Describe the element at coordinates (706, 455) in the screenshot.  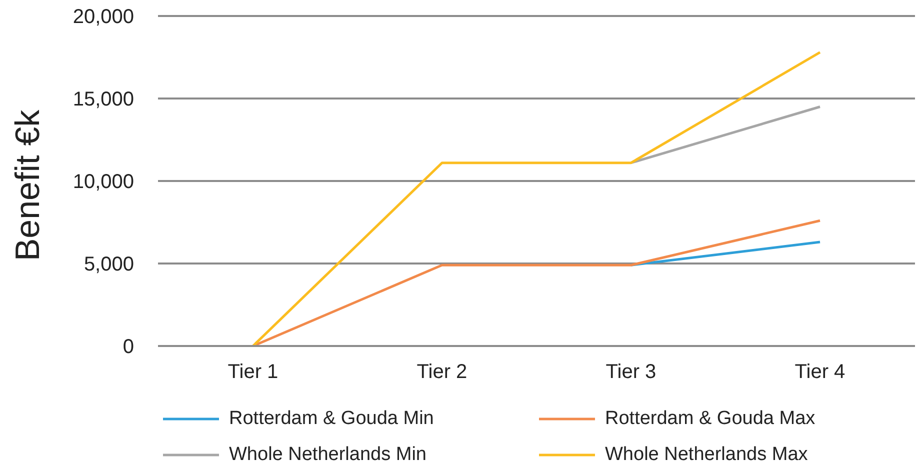
I see `legend-label: Whole Netherlands Max` at that location.